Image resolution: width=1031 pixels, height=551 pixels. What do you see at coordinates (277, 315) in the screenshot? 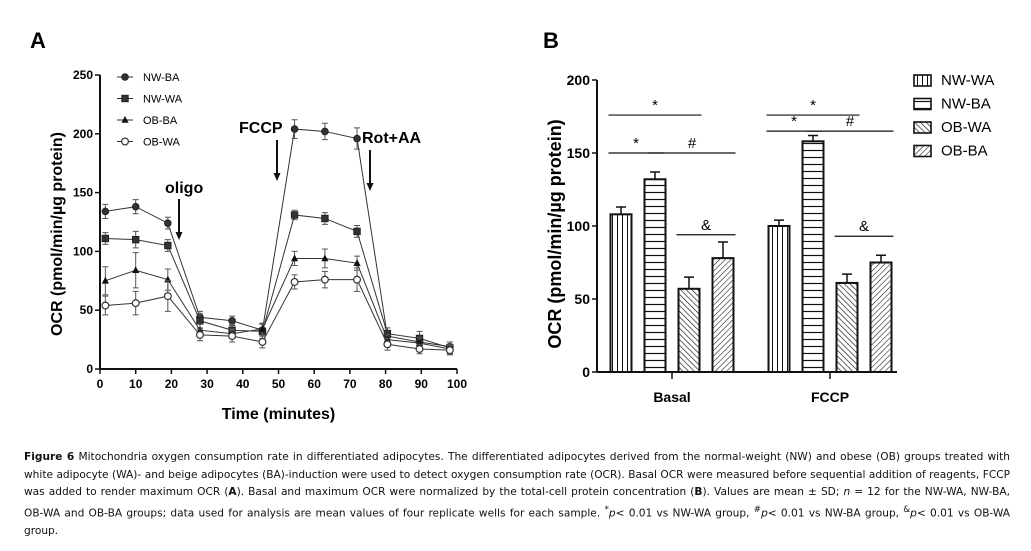
I see `series-line-ob-wa` at bounding box center [277, 315].